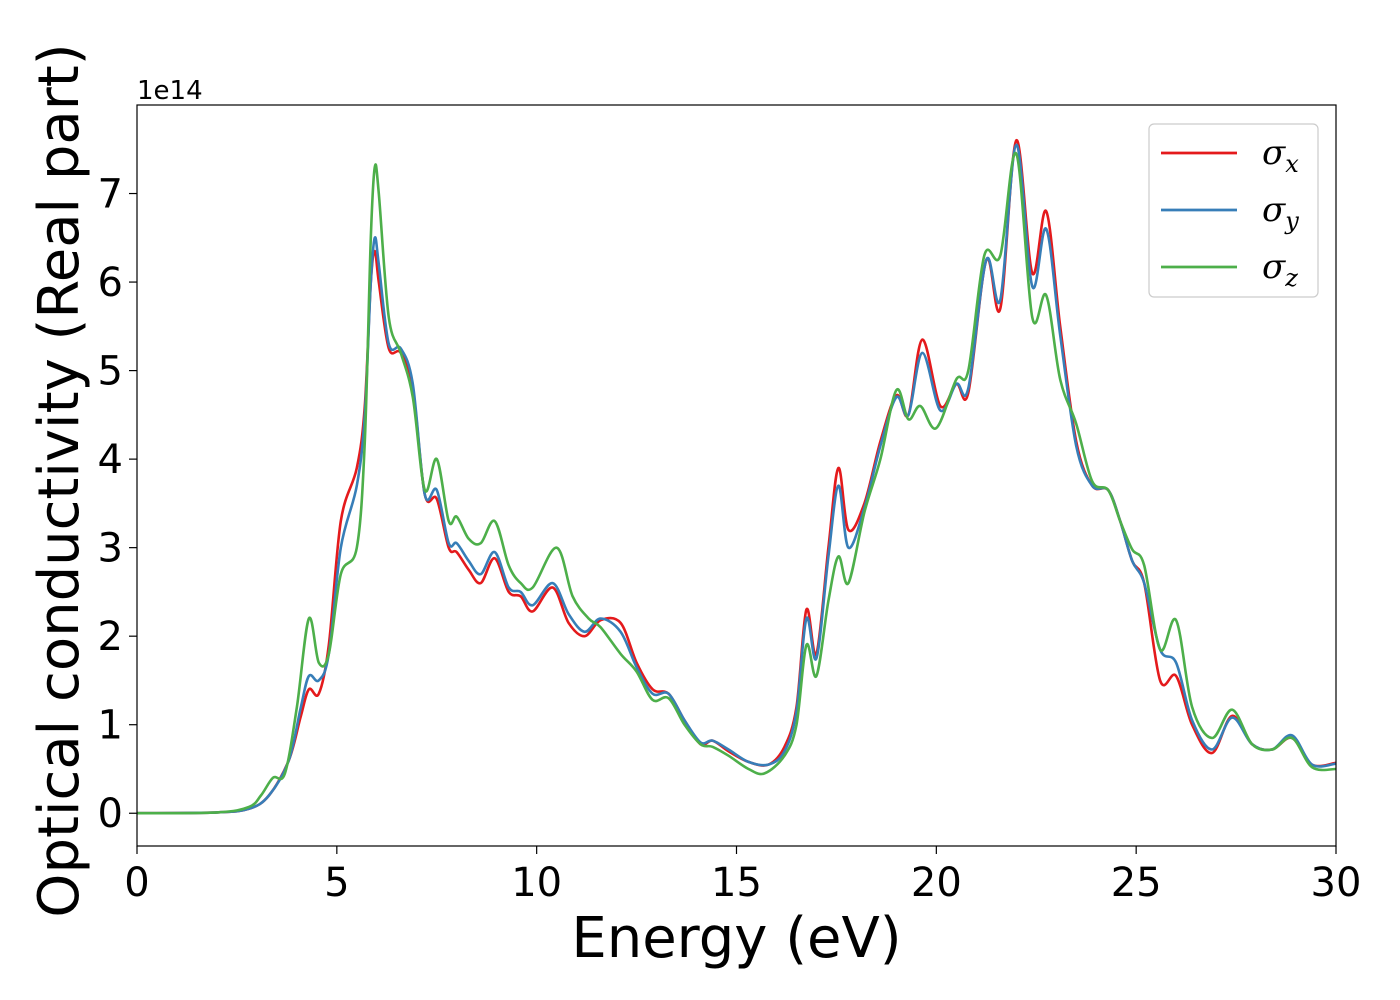 Image resolution: width=1400 pixels, height=1000 pixels. Describe the element at coordinates (1336, 883) in the screenshot. I see `x-tick-label: 30` at that location.